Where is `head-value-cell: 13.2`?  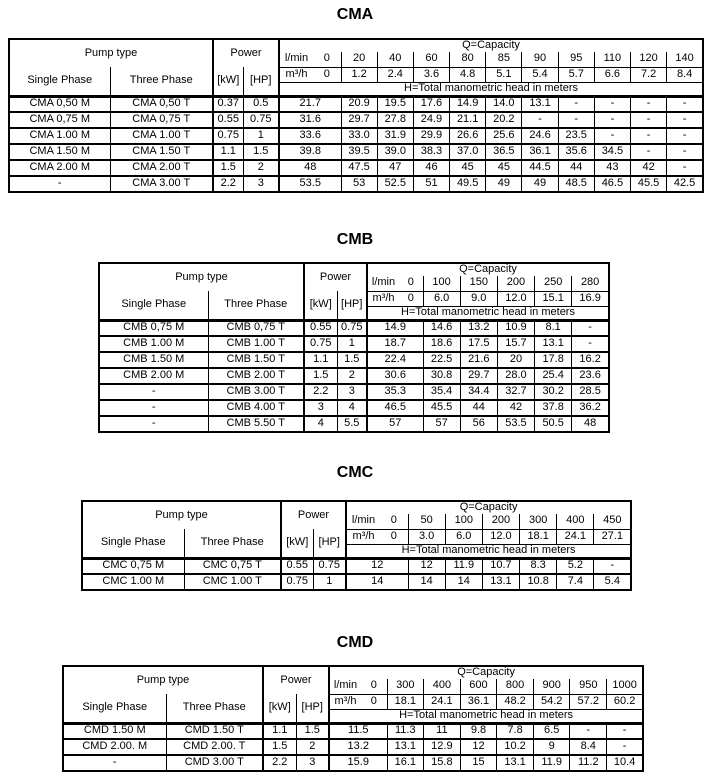 head-value-cell: 13.2 is located at coordinates (357, 746).